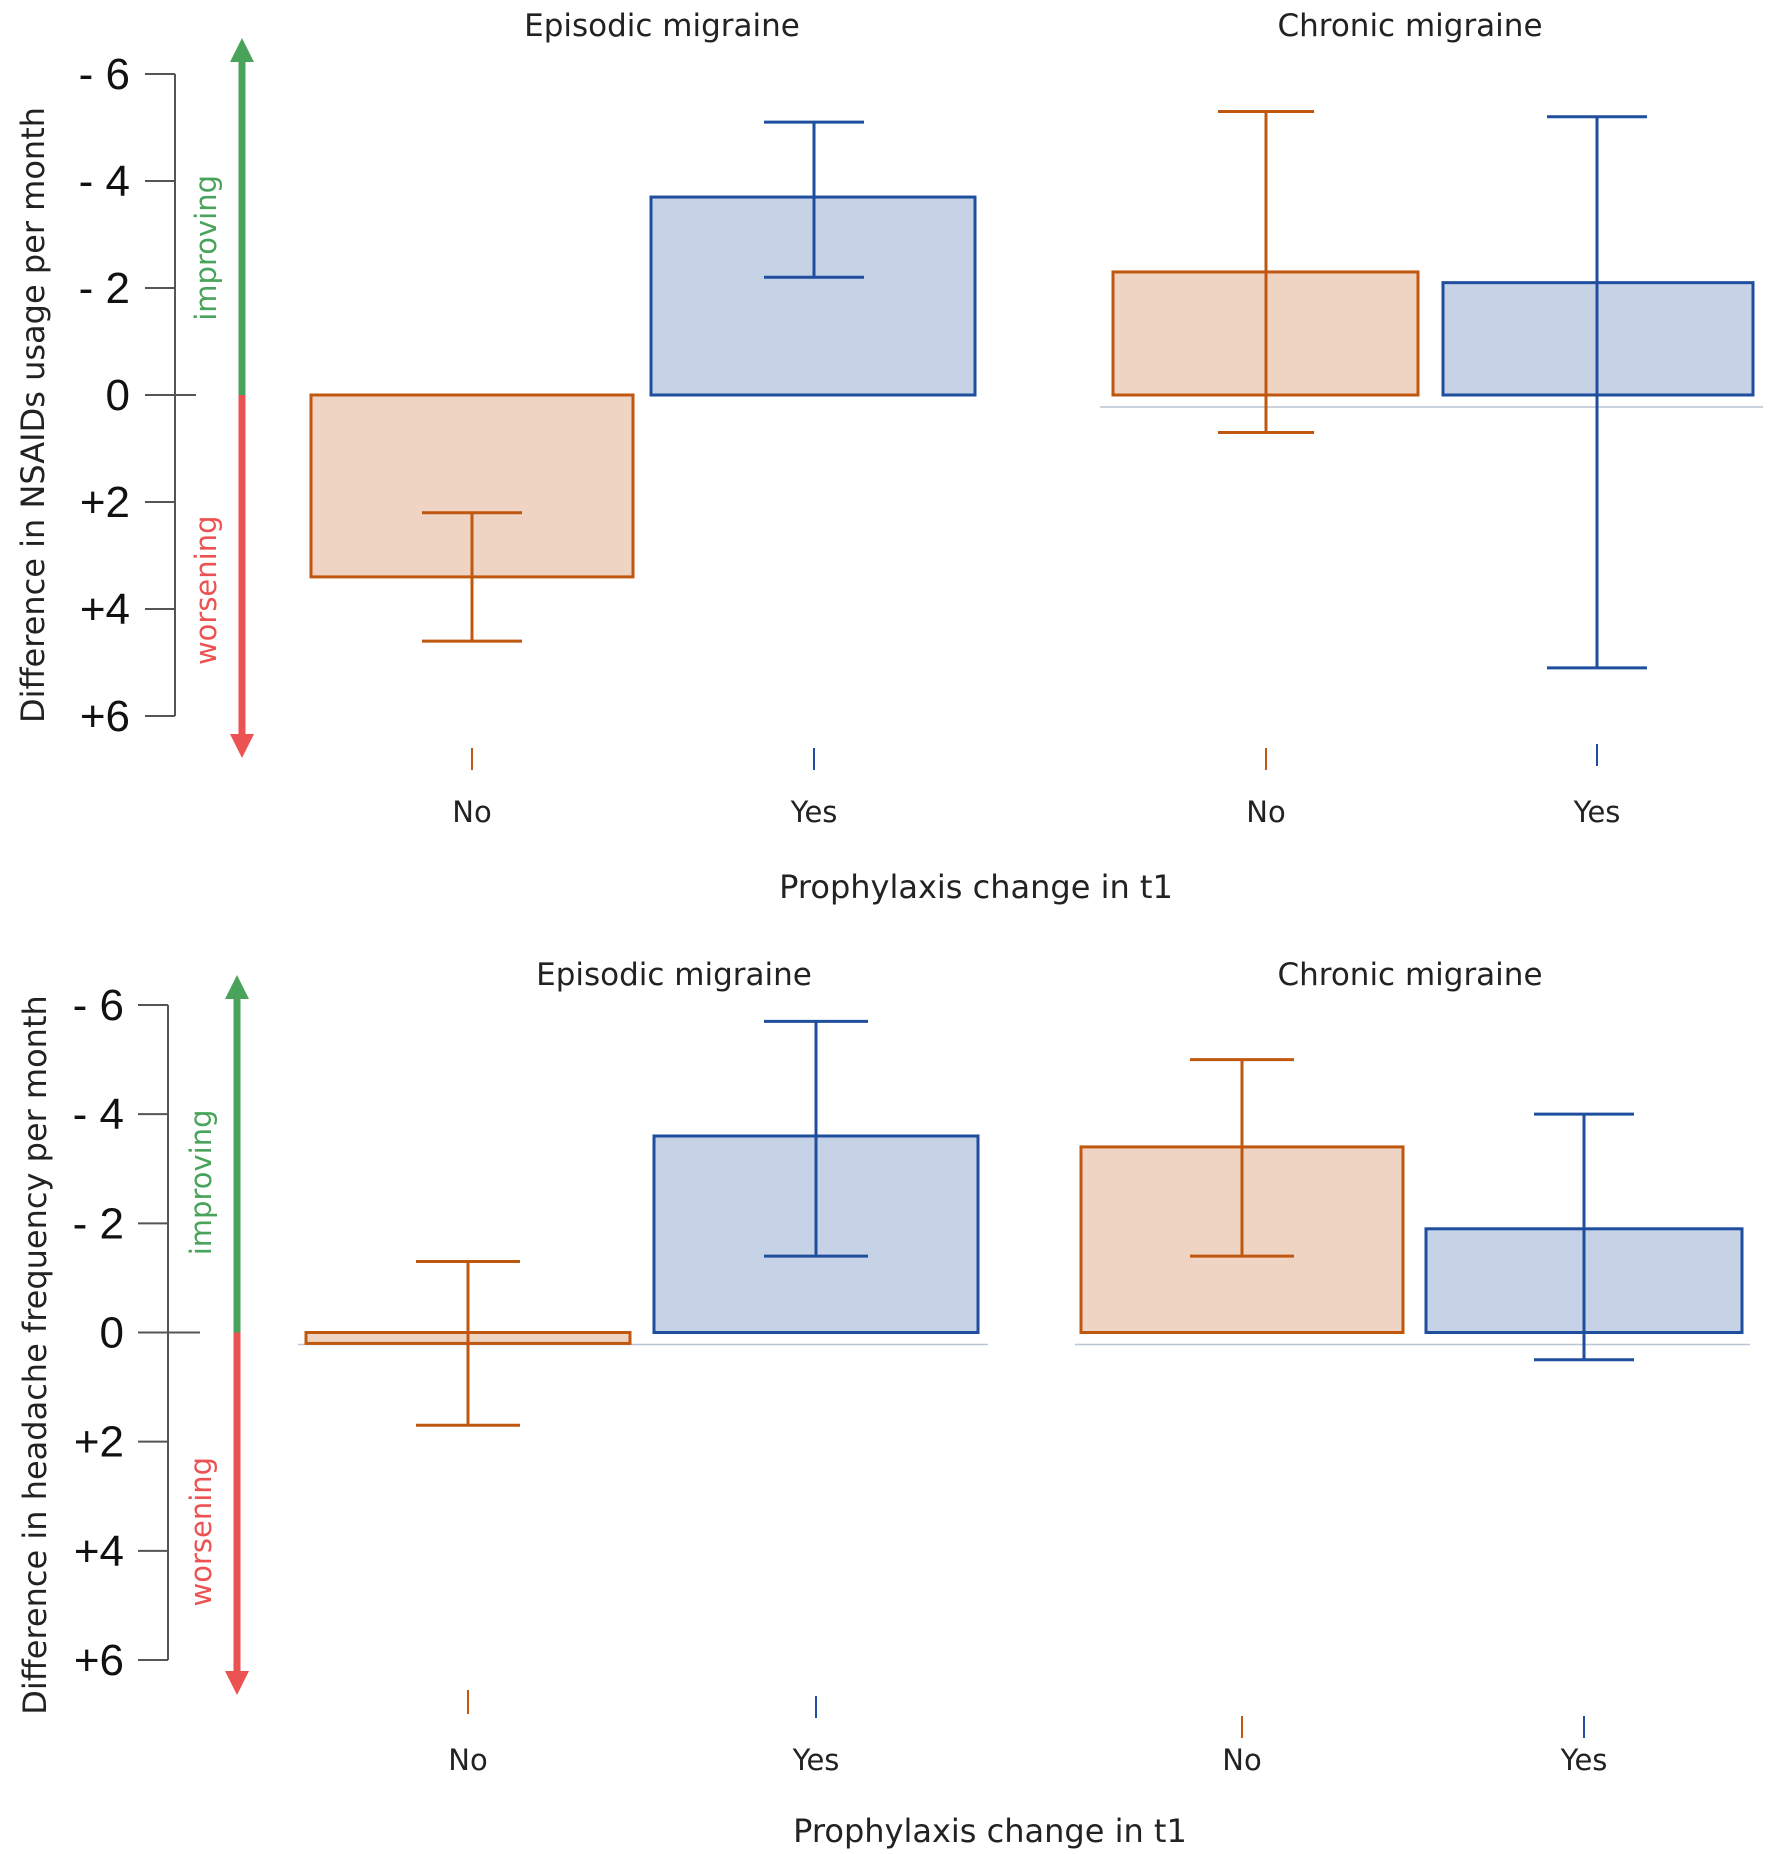 The image size is (1772, 1854). I want to click on y-axis-title: Difference in NSAIDs usage per month, so click(33, 415).